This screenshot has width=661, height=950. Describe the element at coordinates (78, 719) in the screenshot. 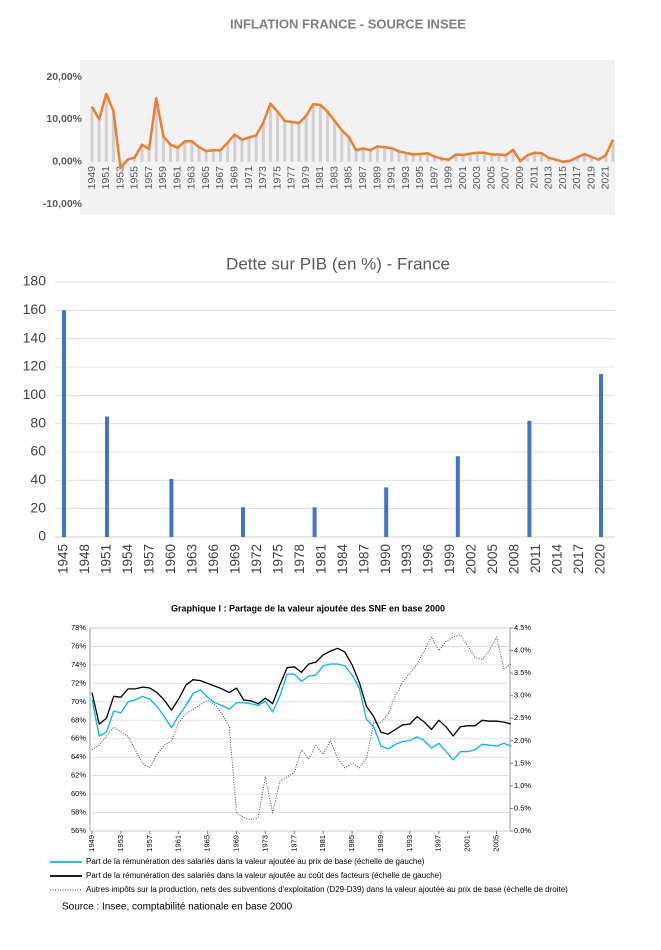

I see `y-tick-label: 68%` at that location.